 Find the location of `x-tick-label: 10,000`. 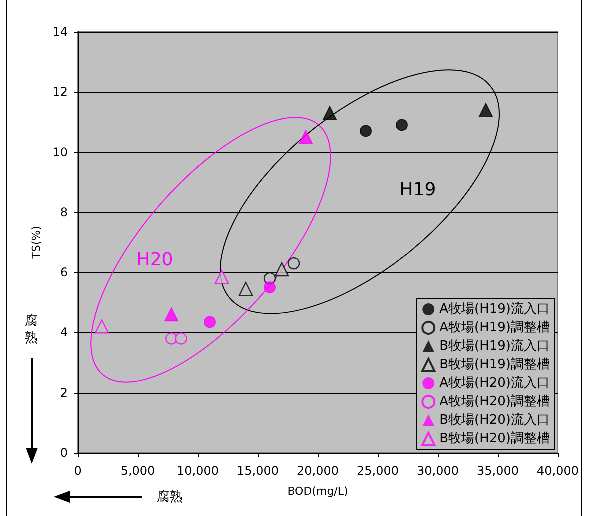

x-tick-label: 10,000 is located at coordinates (198, 471).